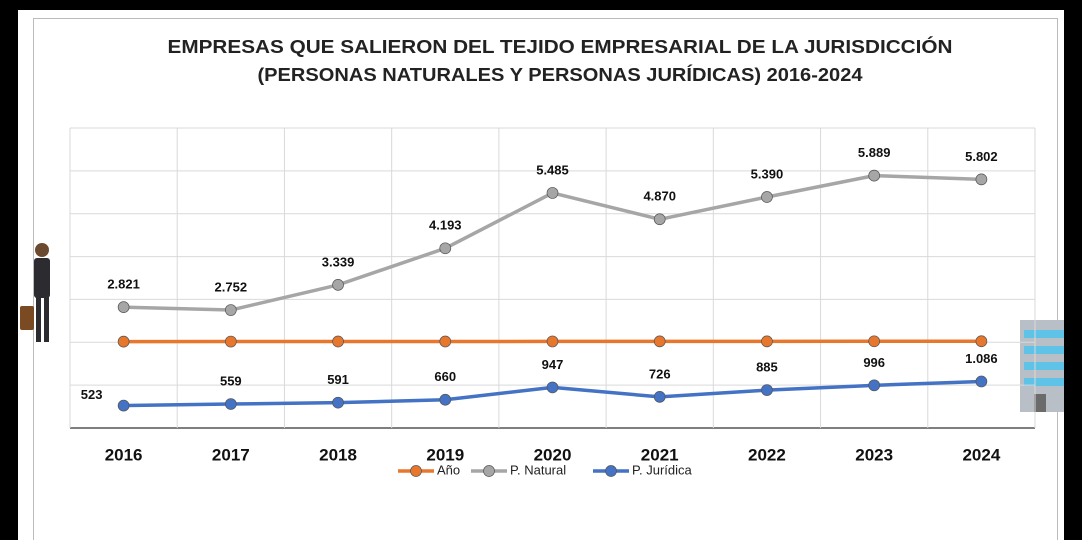  I want to click on data-label: 523, so click(92, 394).